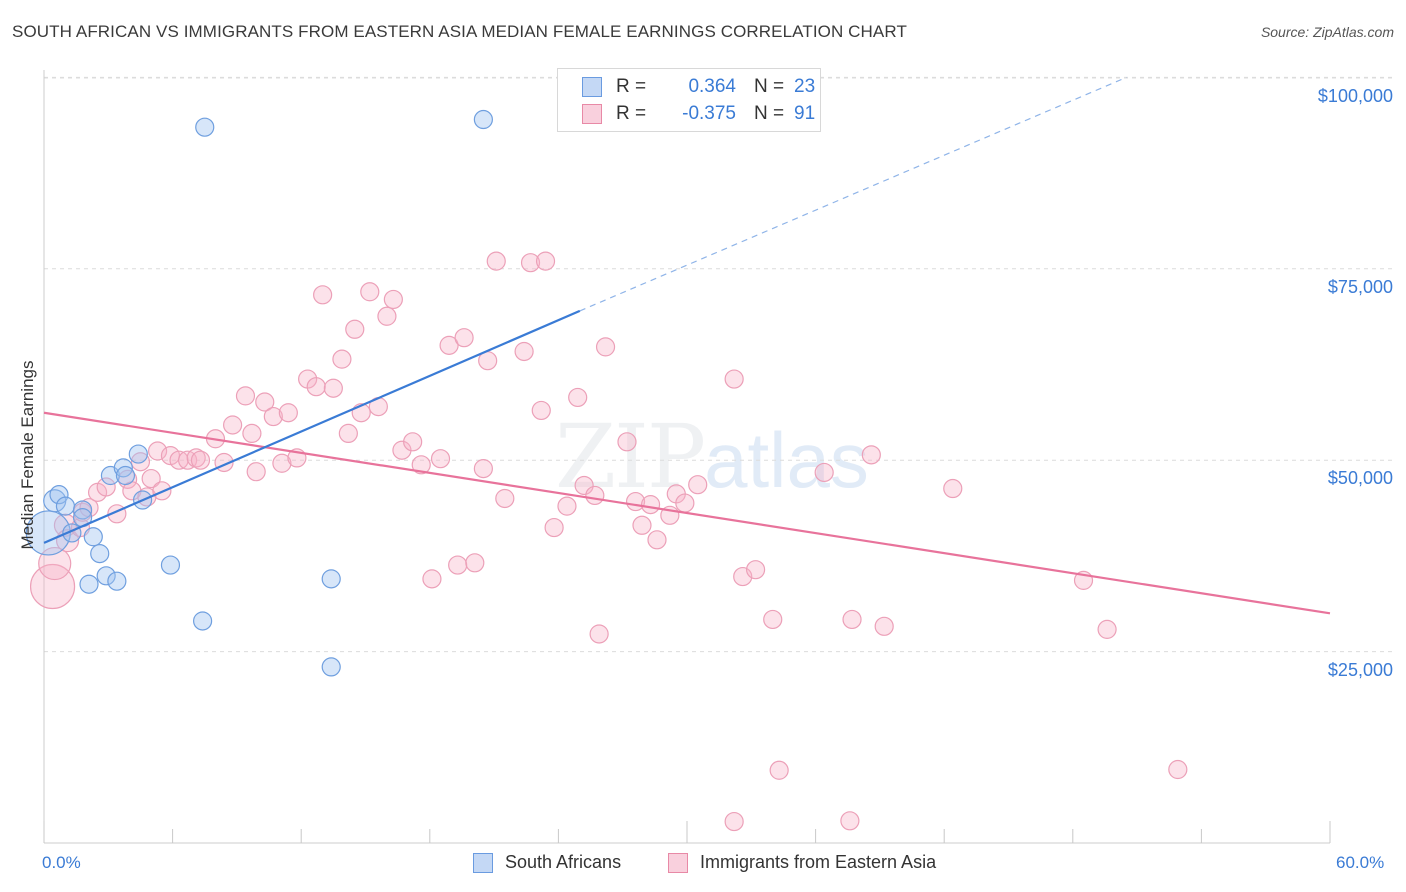 Image resolution: width=1406 pixels, height=892 pixels. Describe the element at coordinates (61, 862) in the screenshot. I see `x-tick-label-min: 0.0%` at that location.